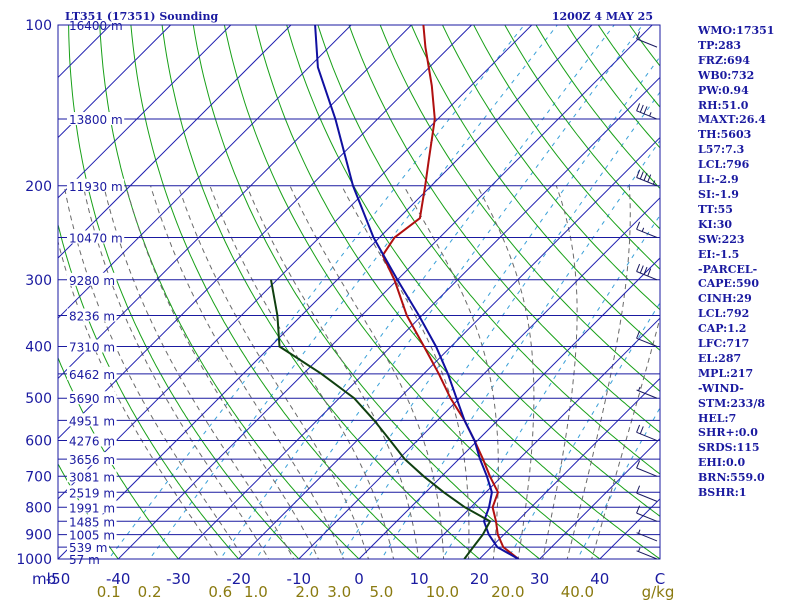  Describe the element at coordinates (715, 224) in the screenshot. I see `stats-panel-item: KI:30` at that location.